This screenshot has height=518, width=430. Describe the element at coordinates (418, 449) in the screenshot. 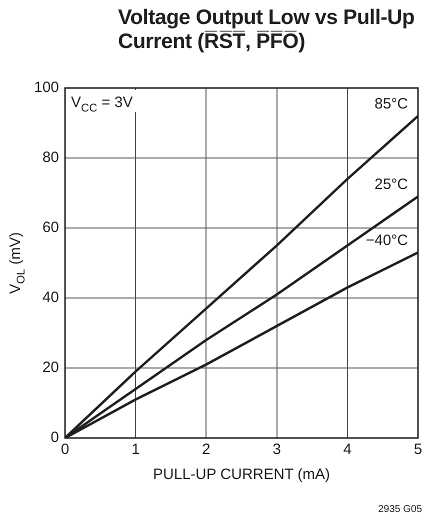

I see `x-tick-label: 5` at that location.